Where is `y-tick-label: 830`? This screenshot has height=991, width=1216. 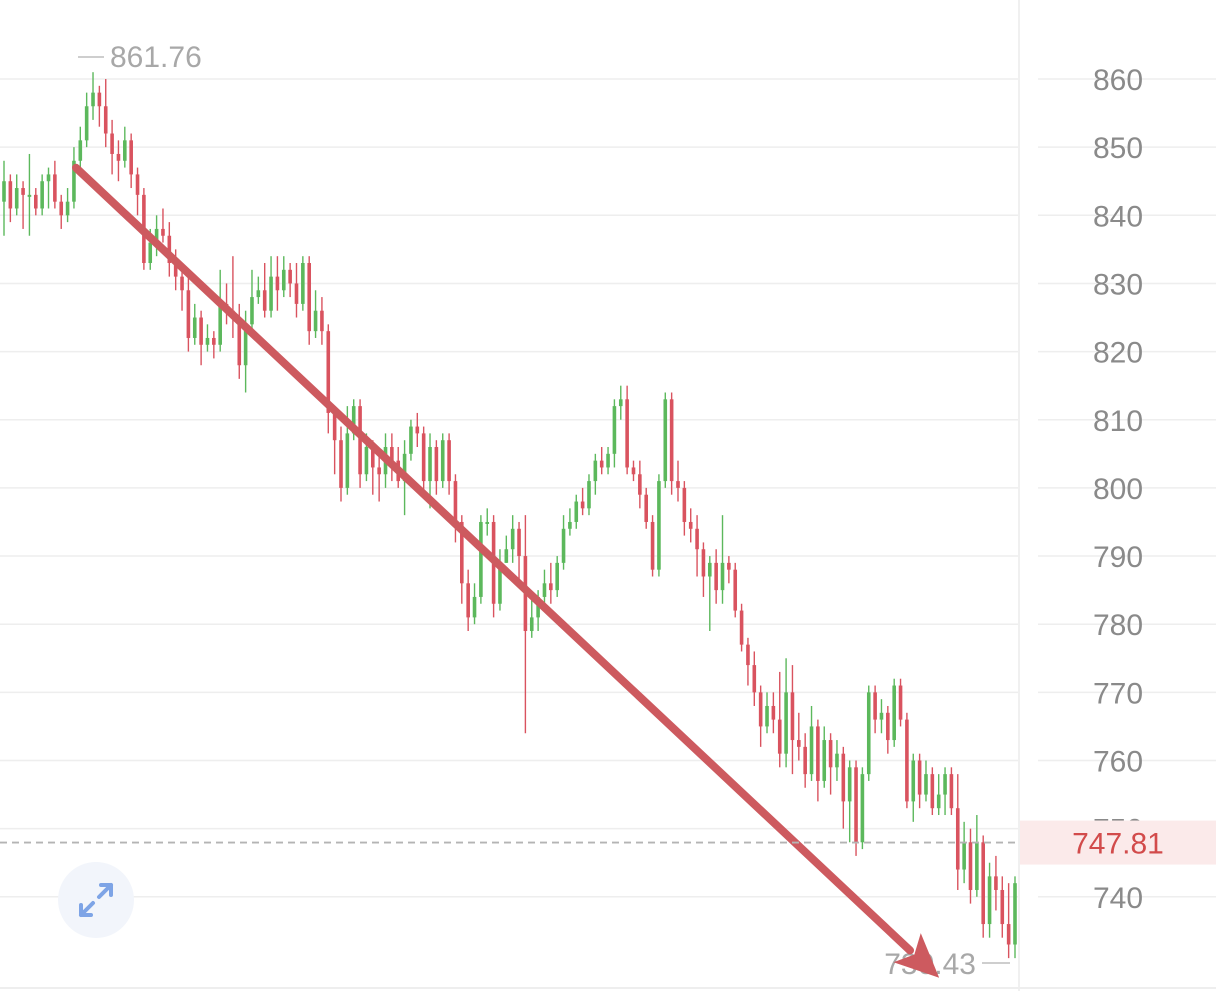 y-tick-label: 830 is located at coordinates (1118, 284).